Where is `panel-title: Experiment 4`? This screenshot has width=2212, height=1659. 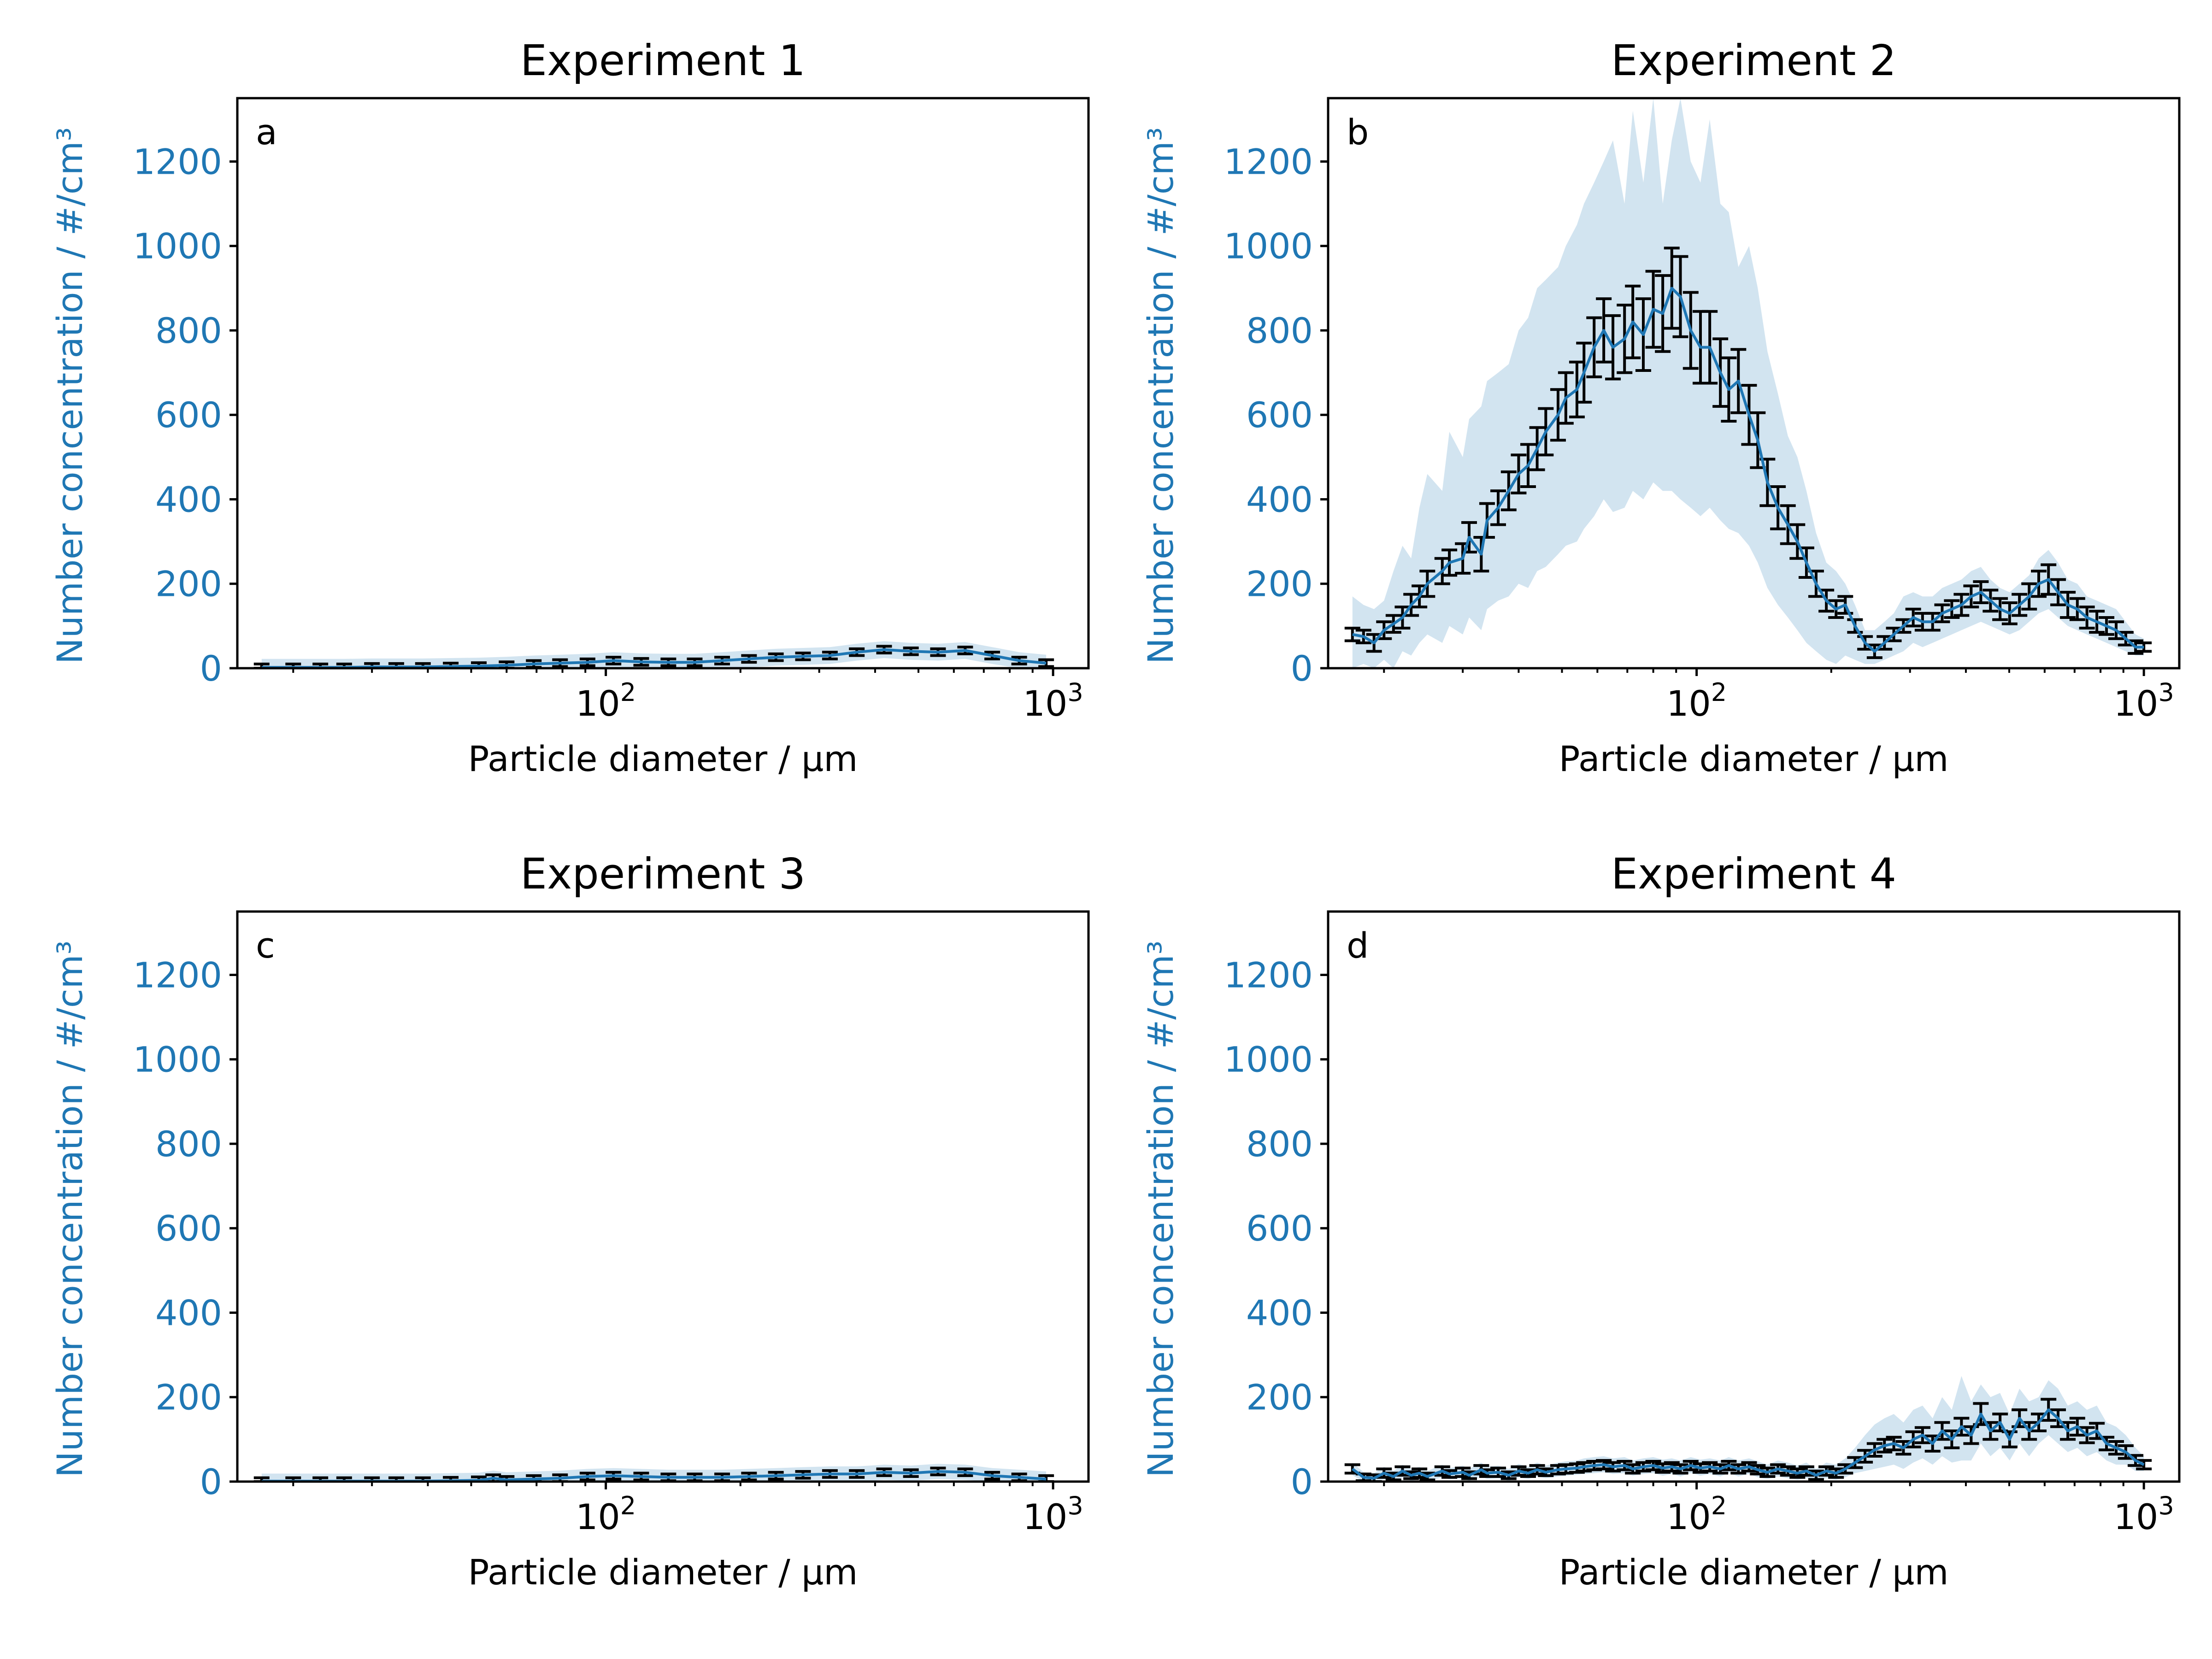
panel-title: Experiment 4 is located at coordinates (1753, 874).